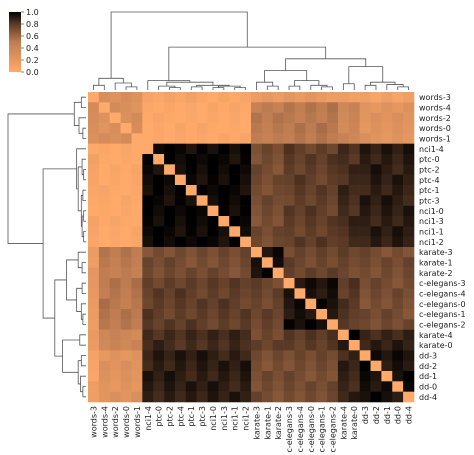  Describe the element at coordinates (180, 416) in the screenshot. I see `column-label: ptc-4` at that location.